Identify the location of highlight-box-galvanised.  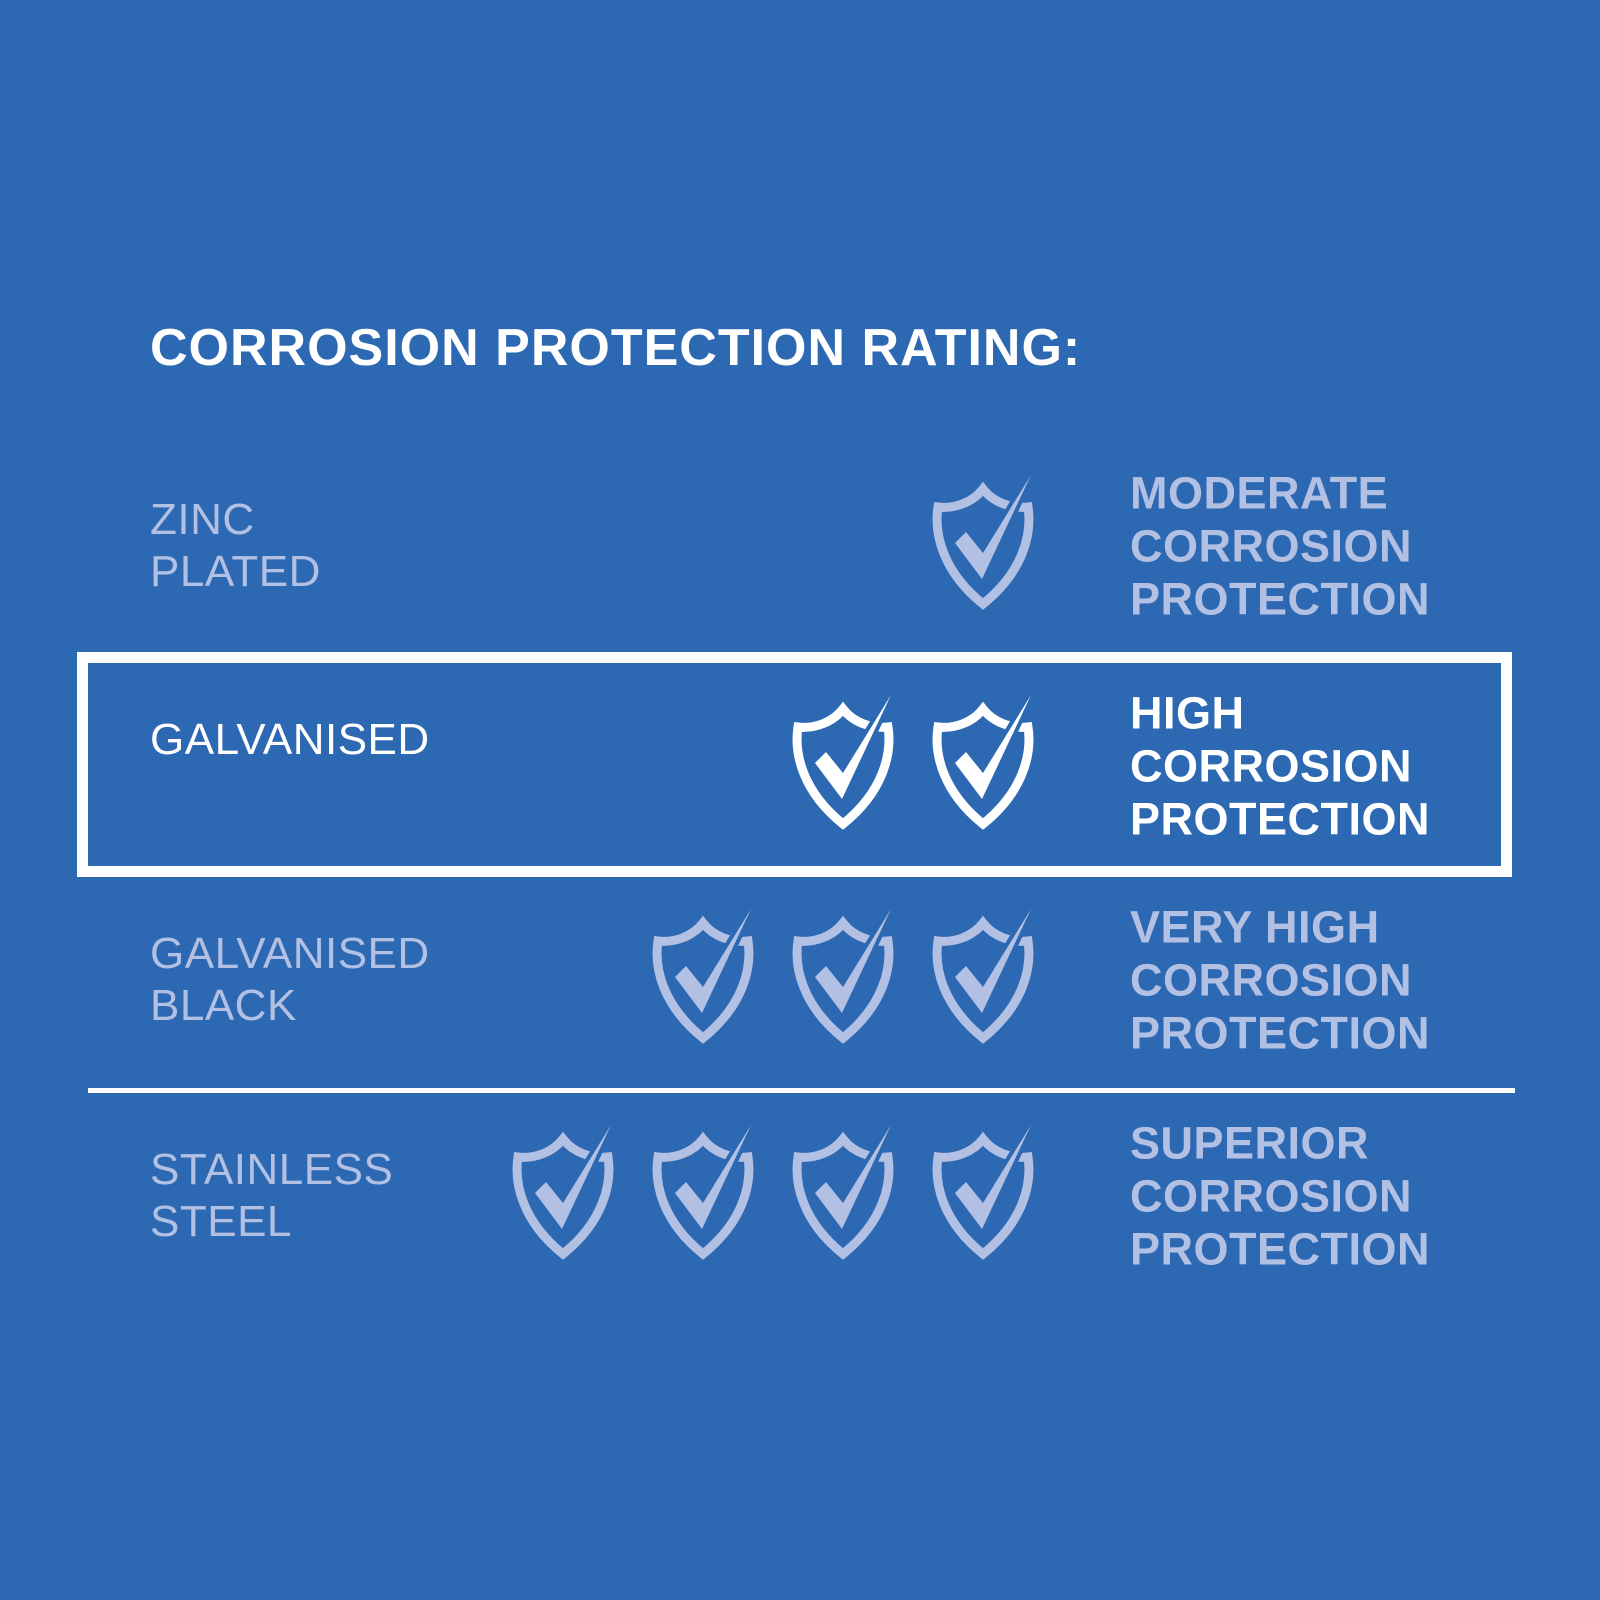
(794, 764).